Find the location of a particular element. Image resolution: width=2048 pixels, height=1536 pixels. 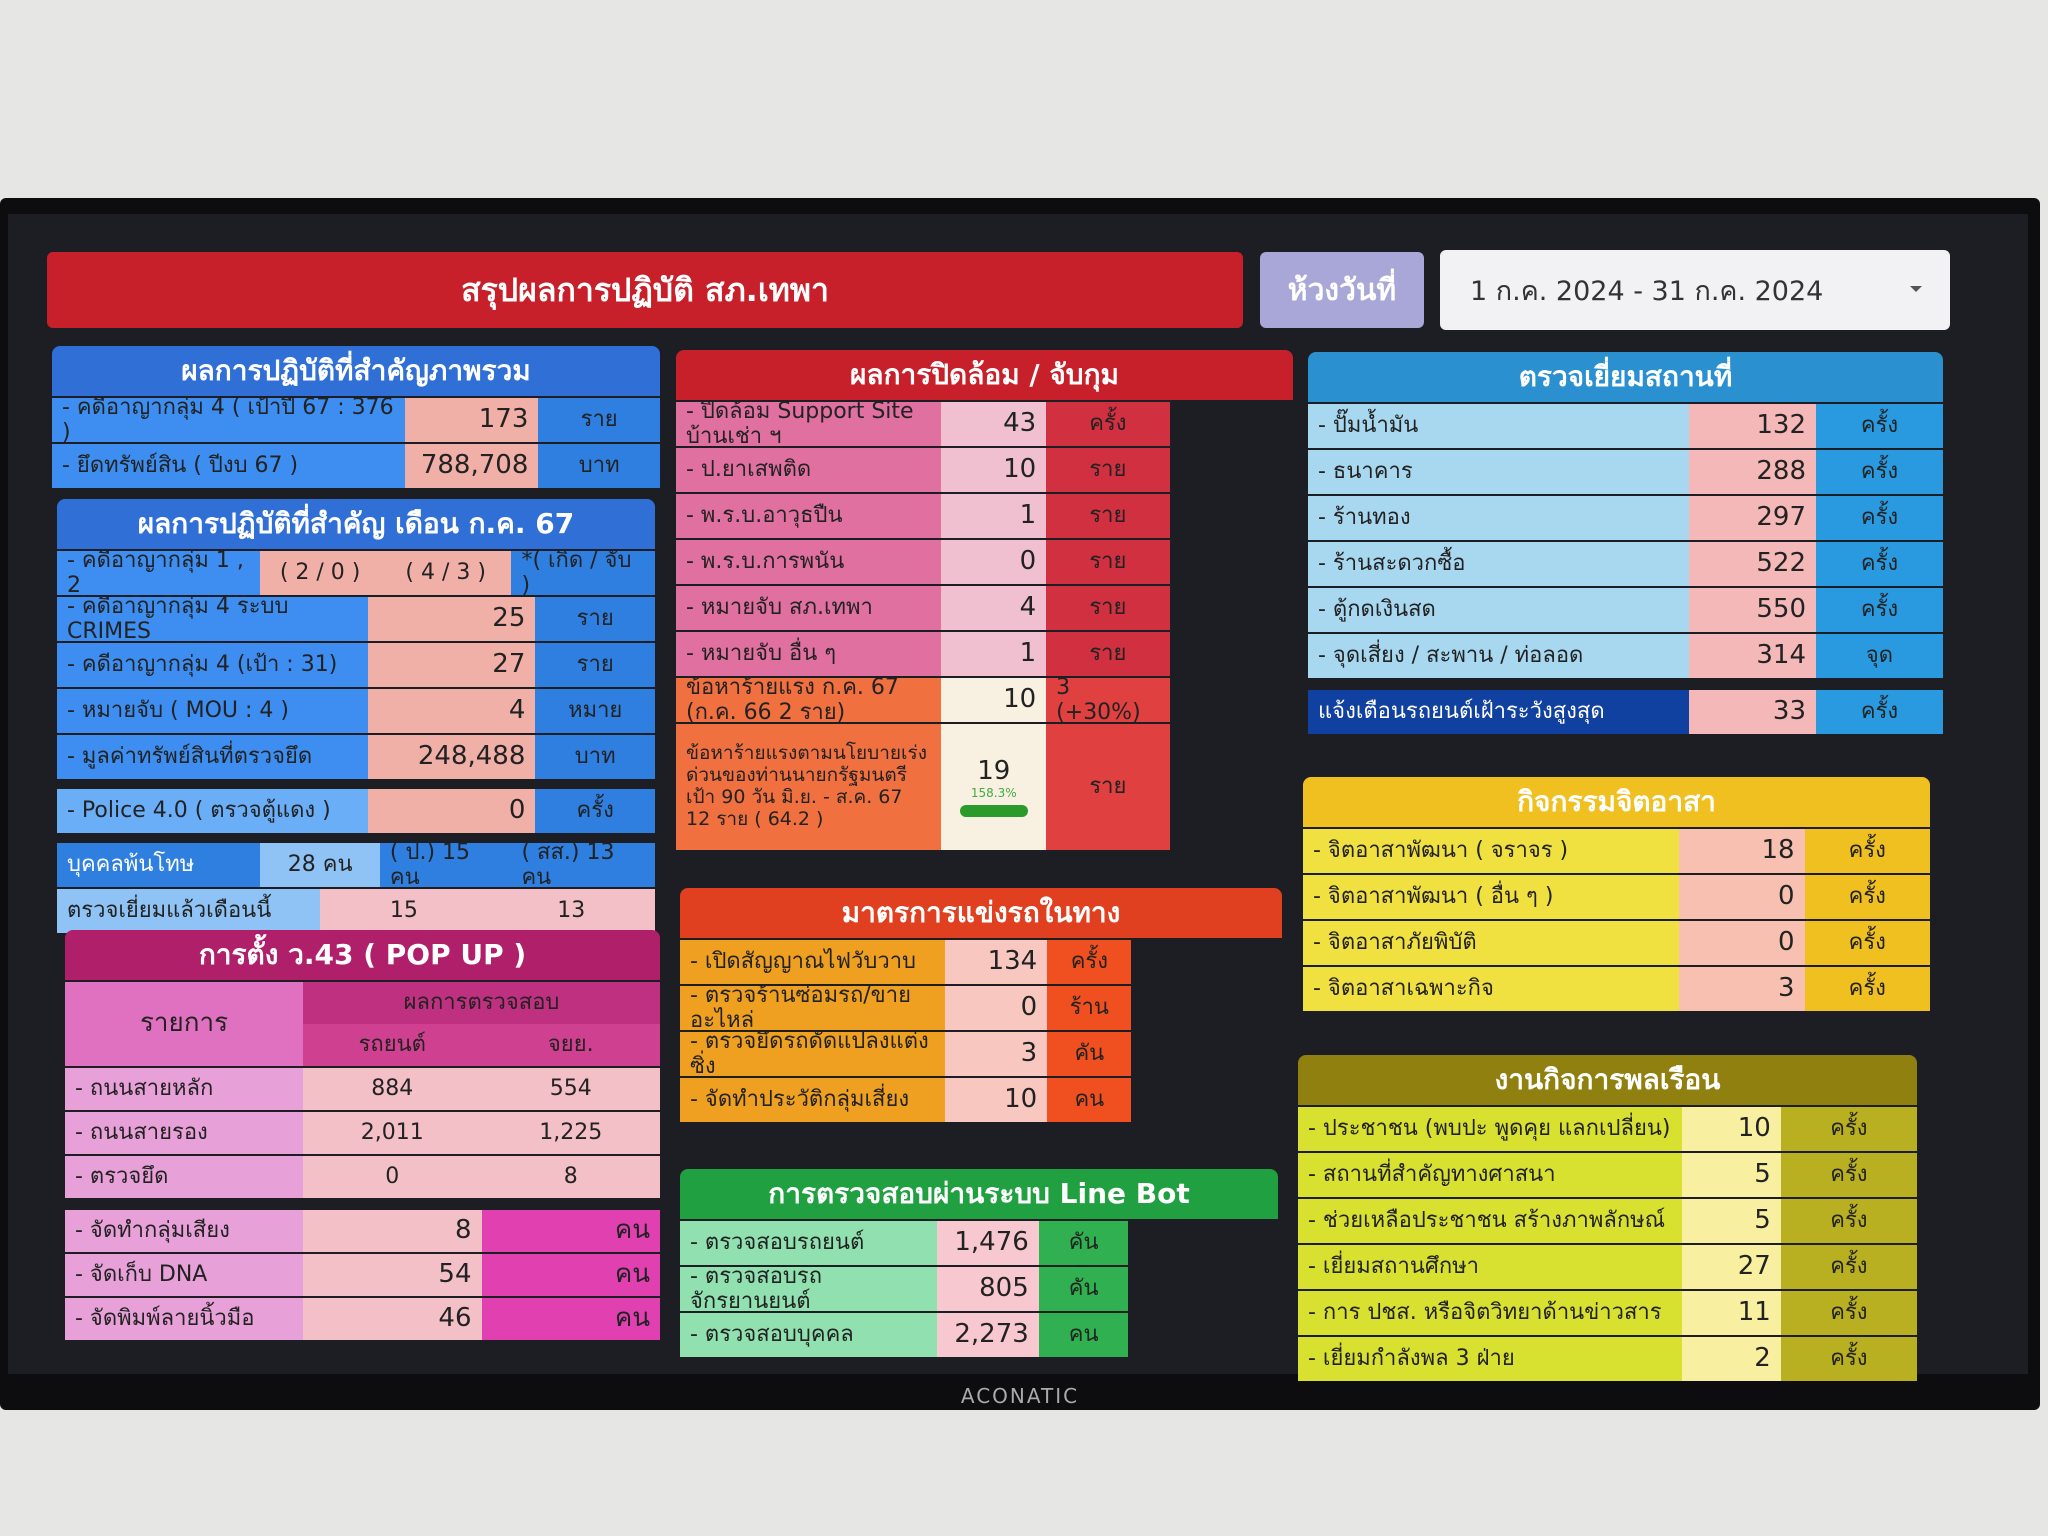

row-value: 13 is located at coordinates (571, 911).